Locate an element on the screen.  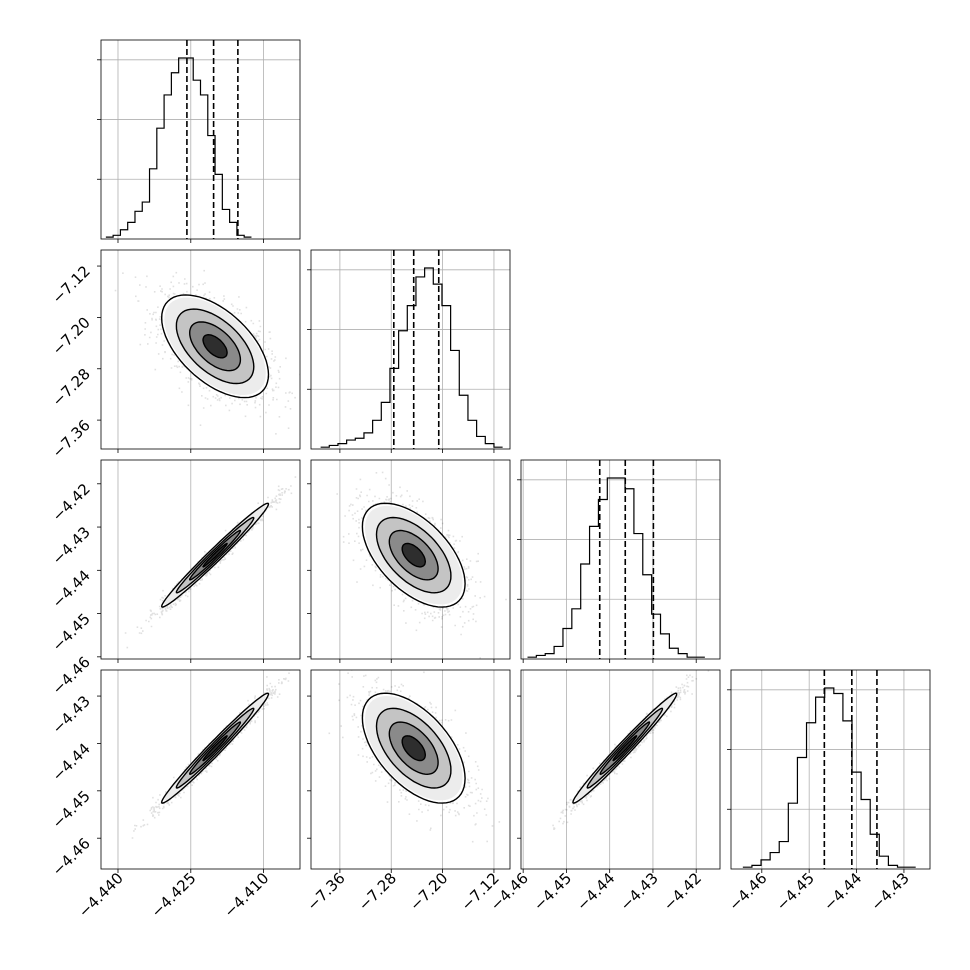
y-tick-label: −7.20 is located at coordinates (71, 336).